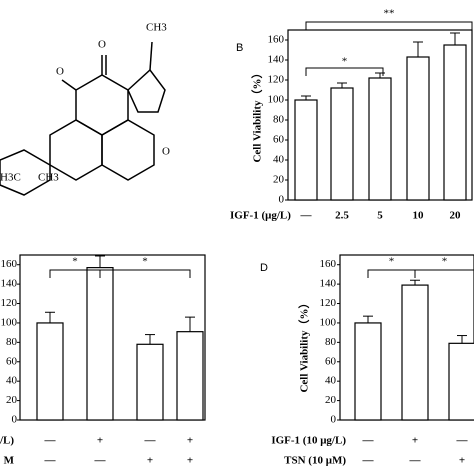  I want to click on treatment-label: IGF-1 (10 μg/L), so click(308, 441).